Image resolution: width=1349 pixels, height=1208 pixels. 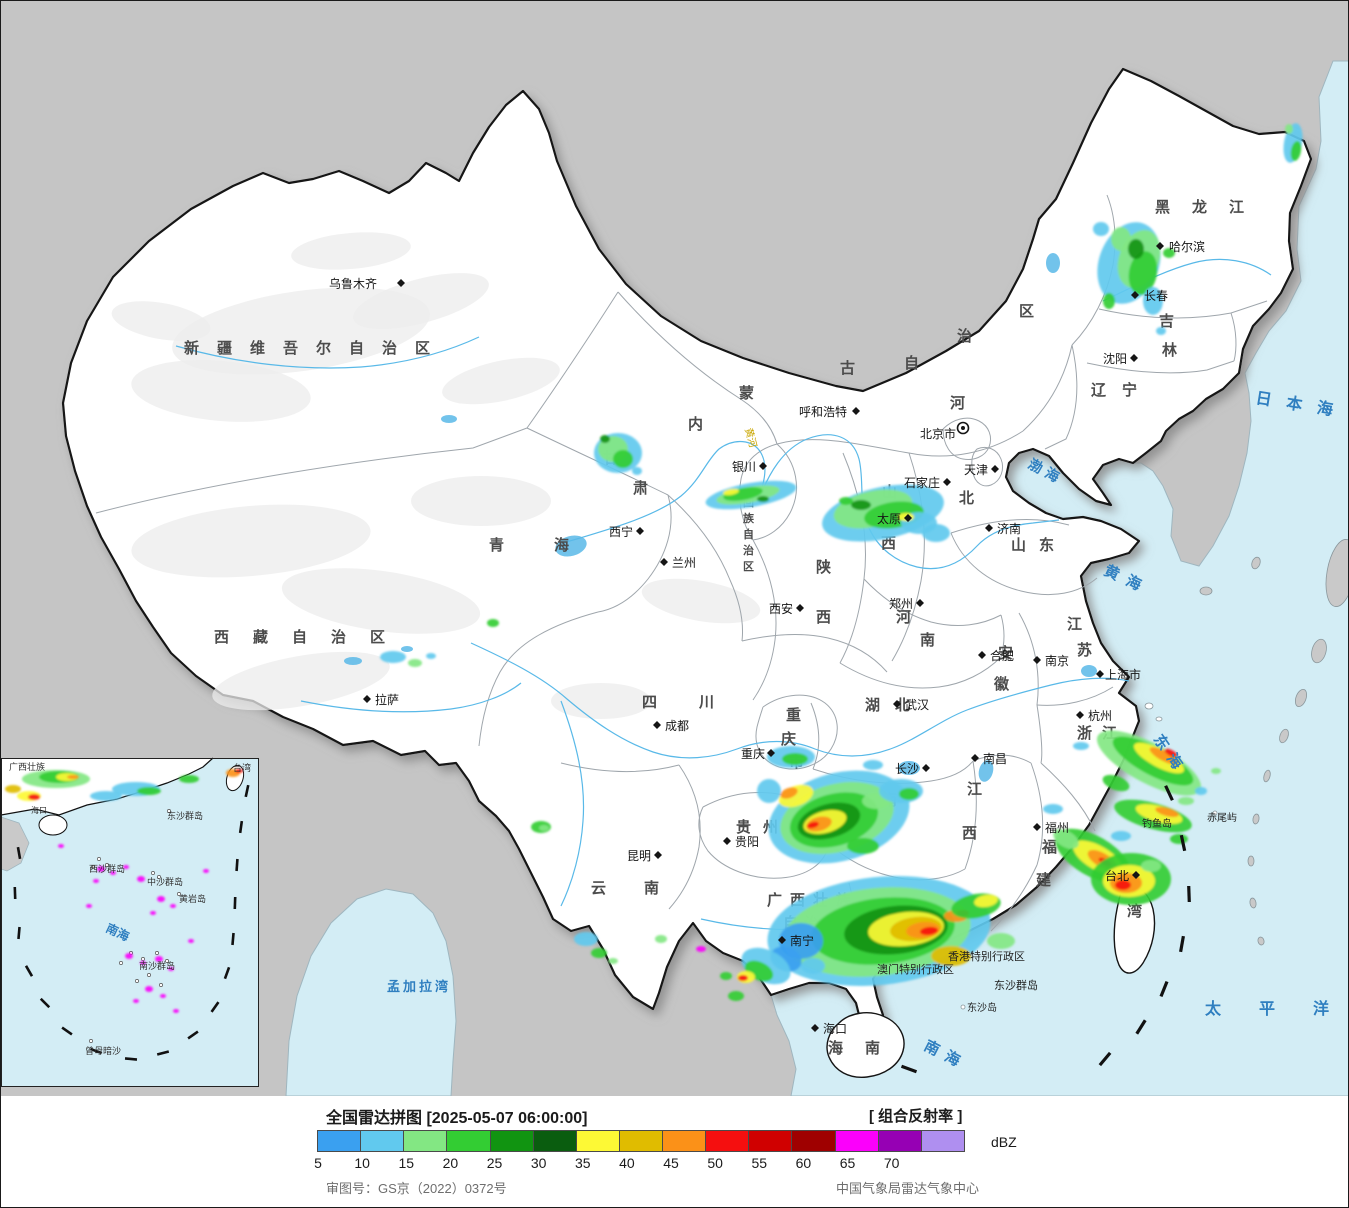 I want to click on inset-label: 海口, so click(x=39, y=810).